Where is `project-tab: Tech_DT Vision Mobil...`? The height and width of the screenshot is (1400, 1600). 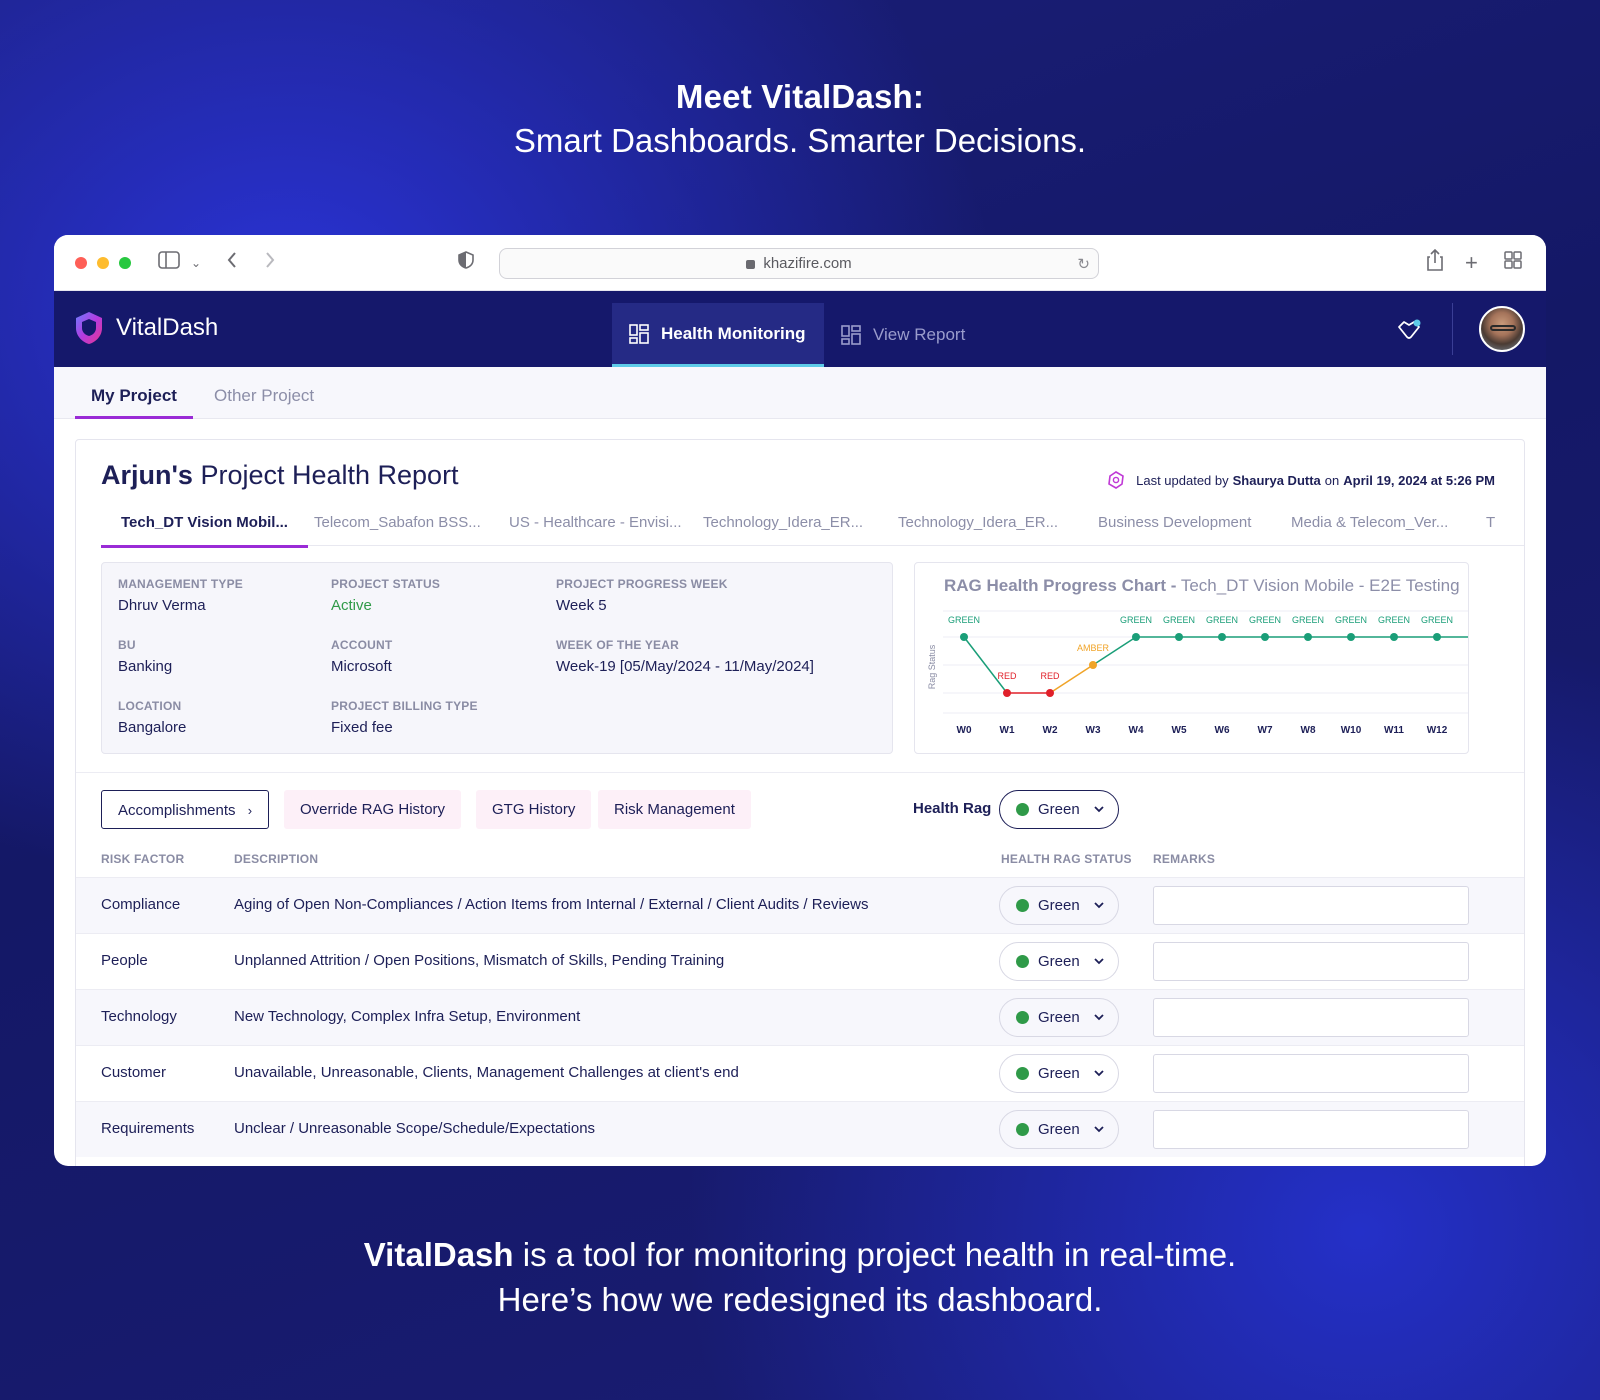
project-tab: Tech_DT Vision Mobil... is located at coordinates (204, 531).